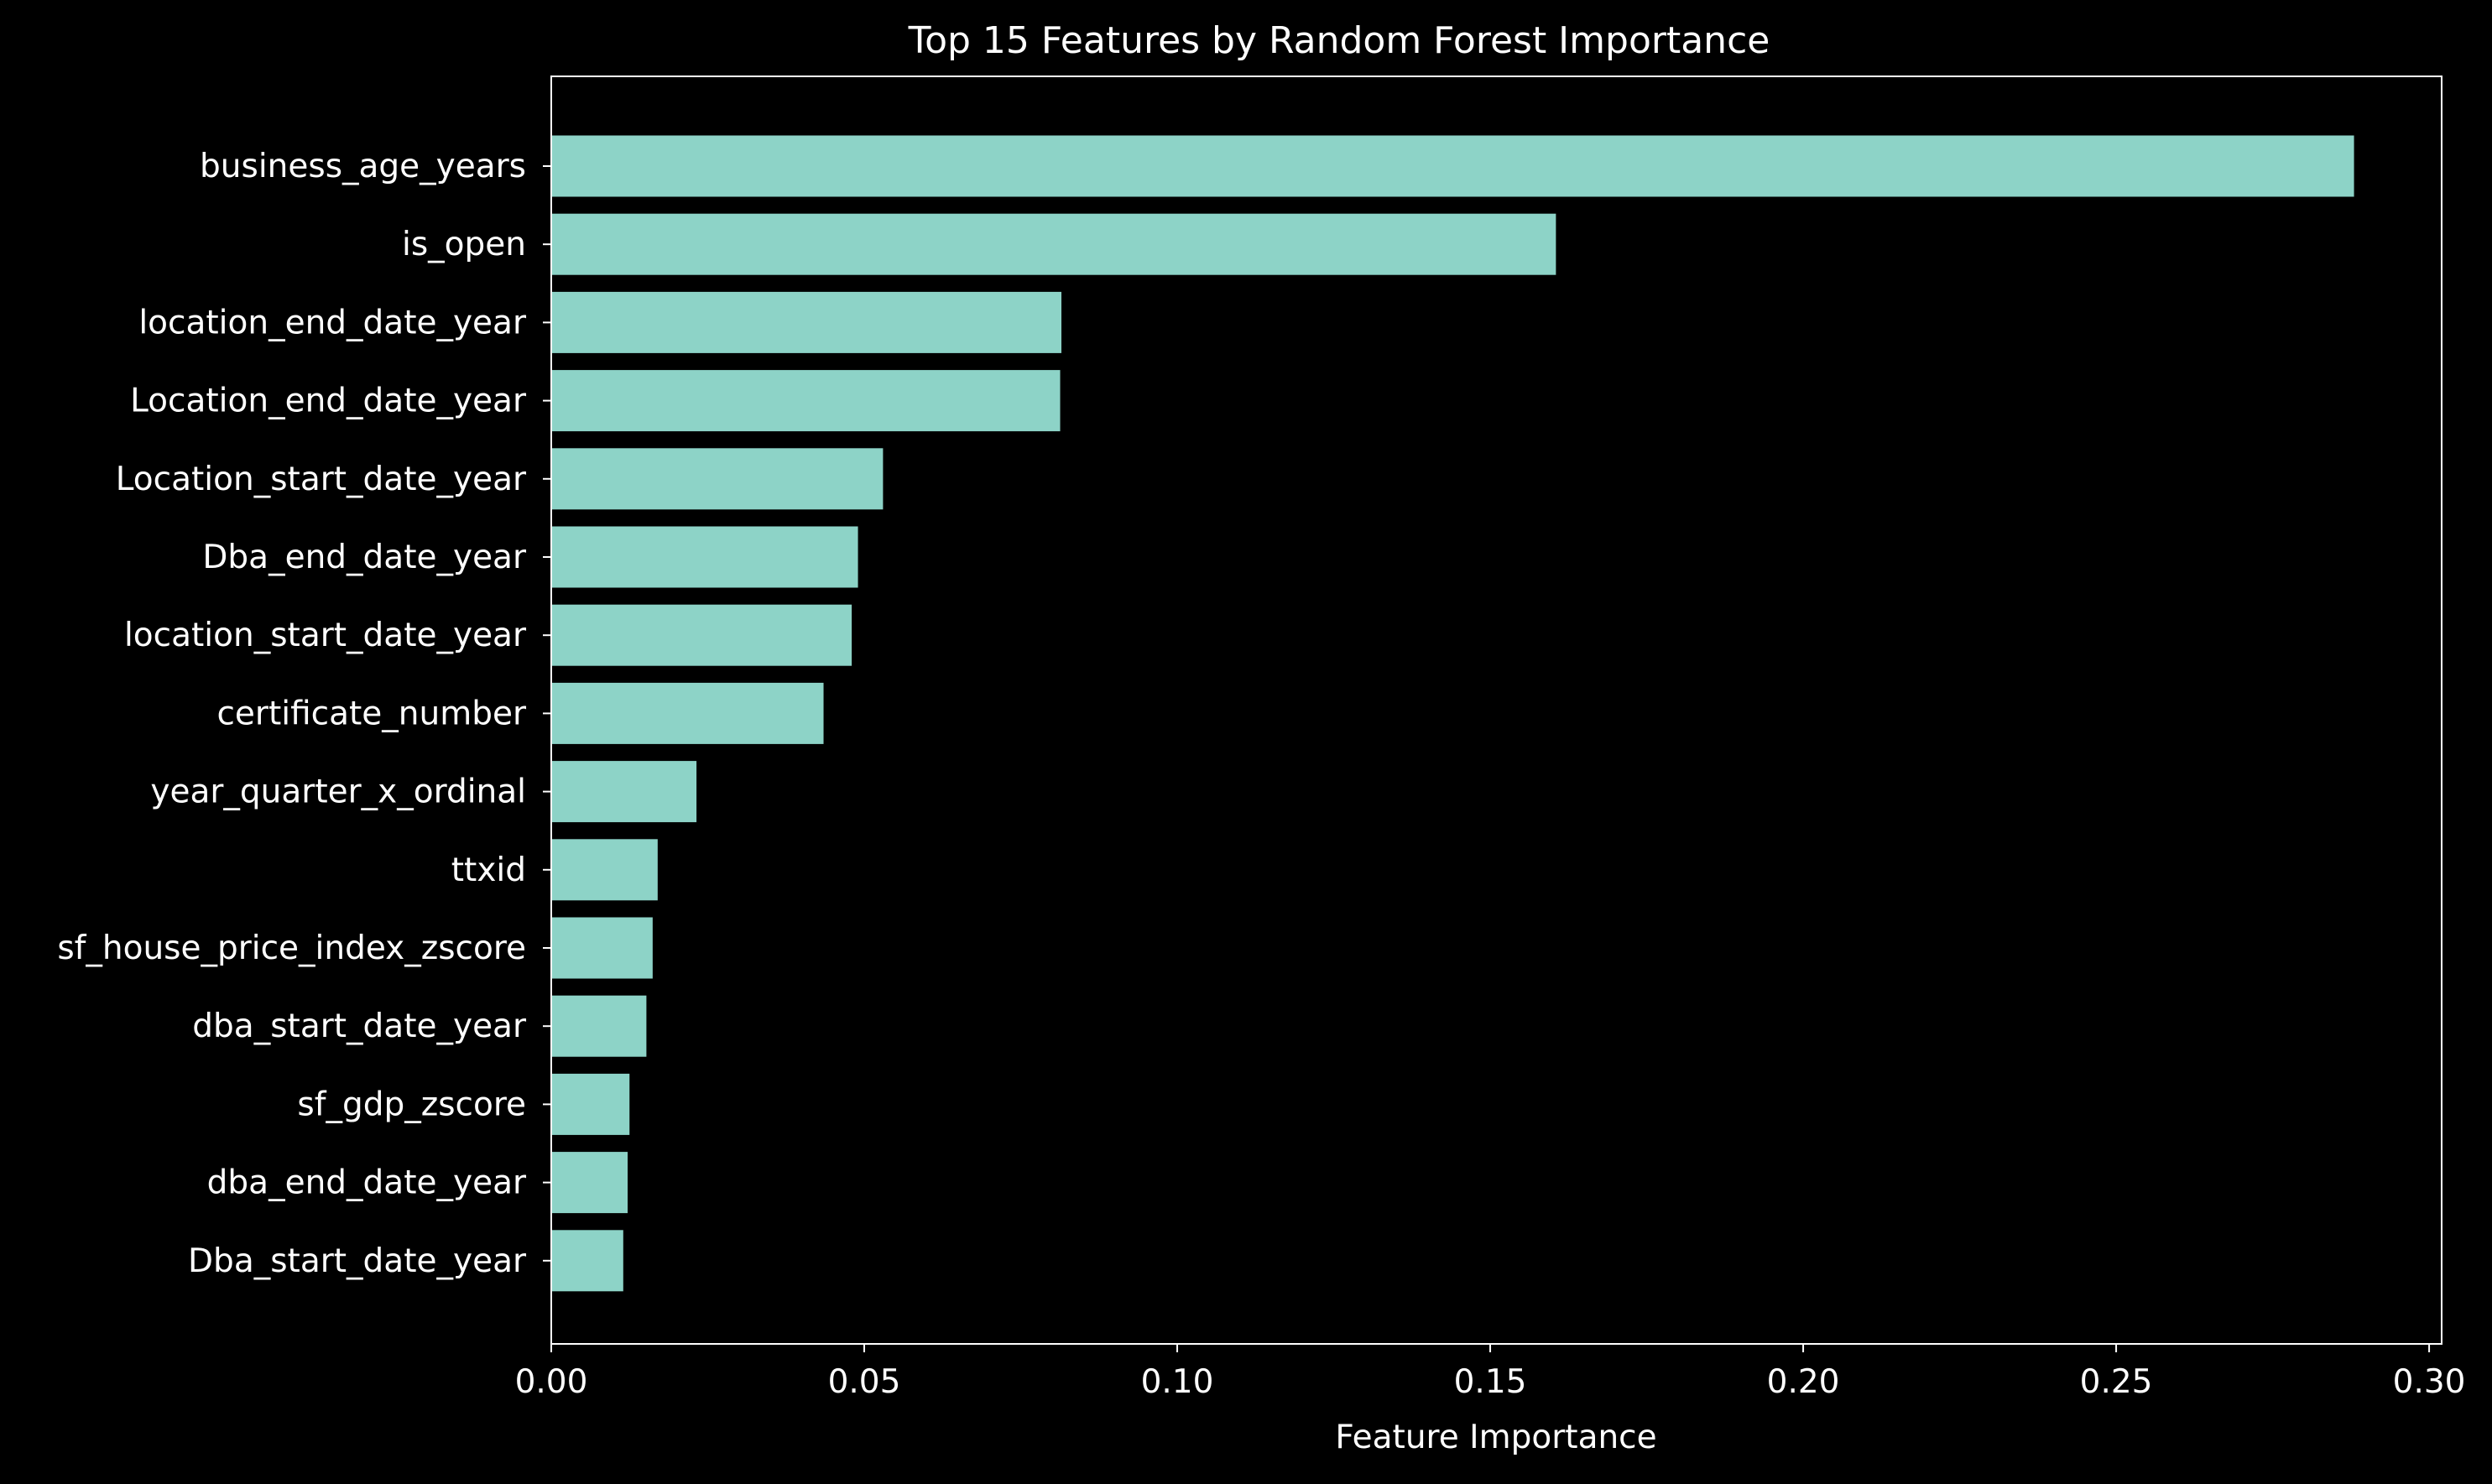 The height and width of the screenshot is (1484, 2492). I want to click on x-tick-label: 0.30, so click(2429, 1382).